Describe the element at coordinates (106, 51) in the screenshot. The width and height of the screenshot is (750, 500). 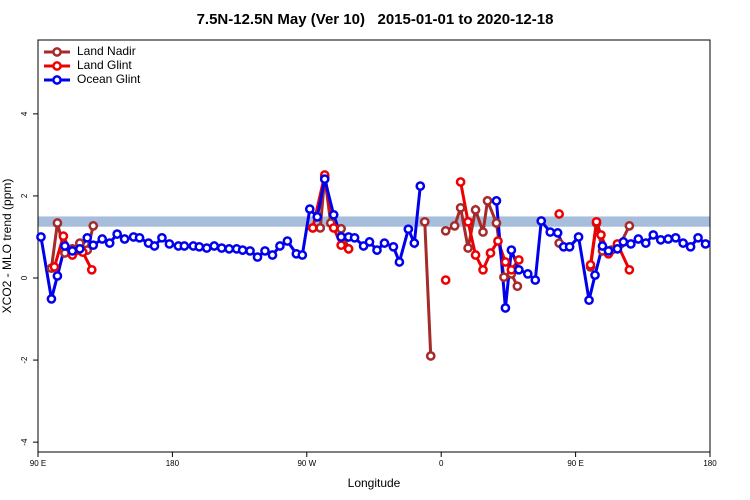
I see `legend-label: Land Nadir` at that location.